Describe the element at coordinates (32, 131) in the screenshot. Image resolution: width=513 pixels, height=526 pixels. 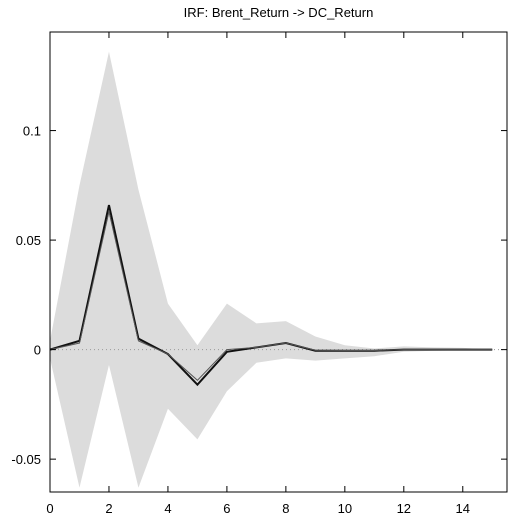
I see `y-tick-label: 0.1` at that location.